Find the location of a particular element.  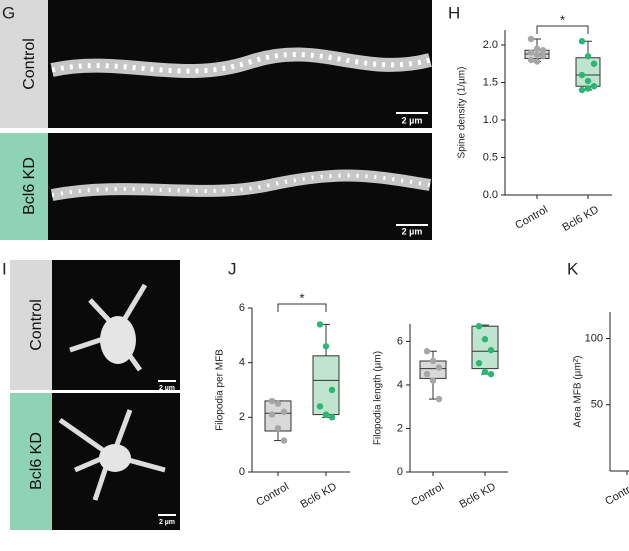

y-tick-label: 1.5 is located at coordinates (490, 82).